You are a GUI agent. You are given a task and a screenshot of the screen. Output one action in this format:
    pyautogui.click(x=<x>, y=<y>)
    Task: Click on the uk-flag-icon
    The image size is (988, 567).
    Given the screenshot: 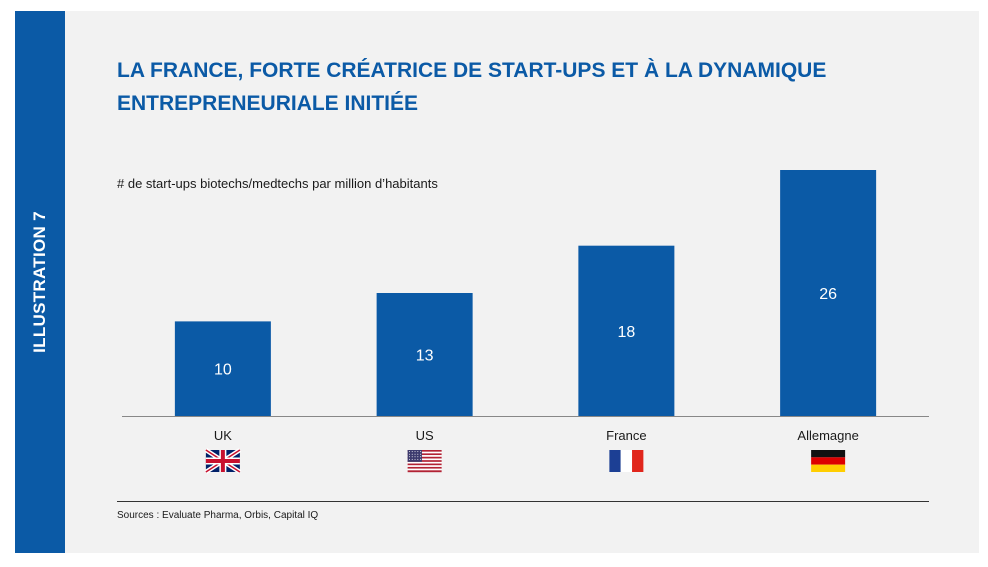 What is the action you would take?
    pyautogui.click(x=223, y=461)
    